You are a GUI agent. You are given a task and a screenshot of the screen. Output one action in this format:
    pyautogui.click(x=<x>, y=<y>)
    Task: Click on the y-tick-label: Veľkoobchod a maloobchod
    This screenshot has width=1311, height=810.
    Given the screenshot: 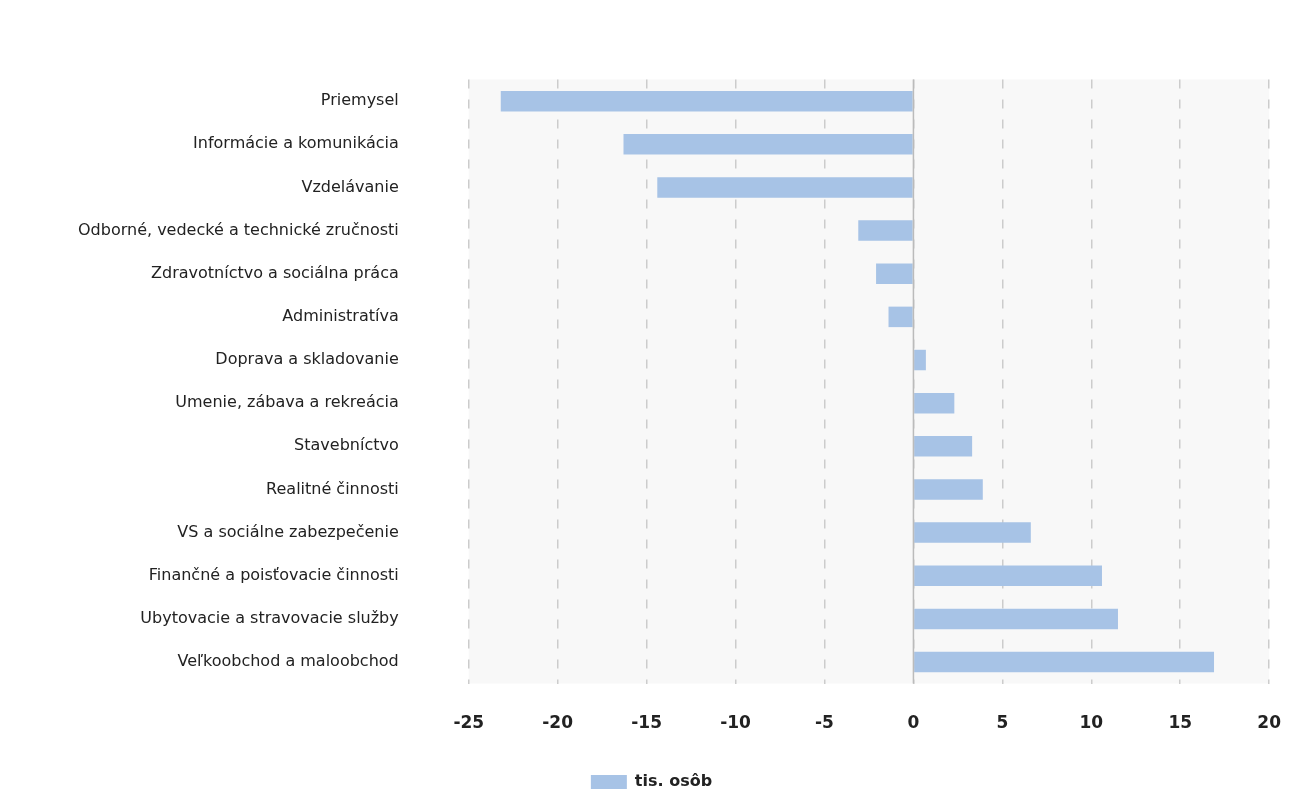 What is the action you would take?
    pyautogui.click(x=288, y=661)
    